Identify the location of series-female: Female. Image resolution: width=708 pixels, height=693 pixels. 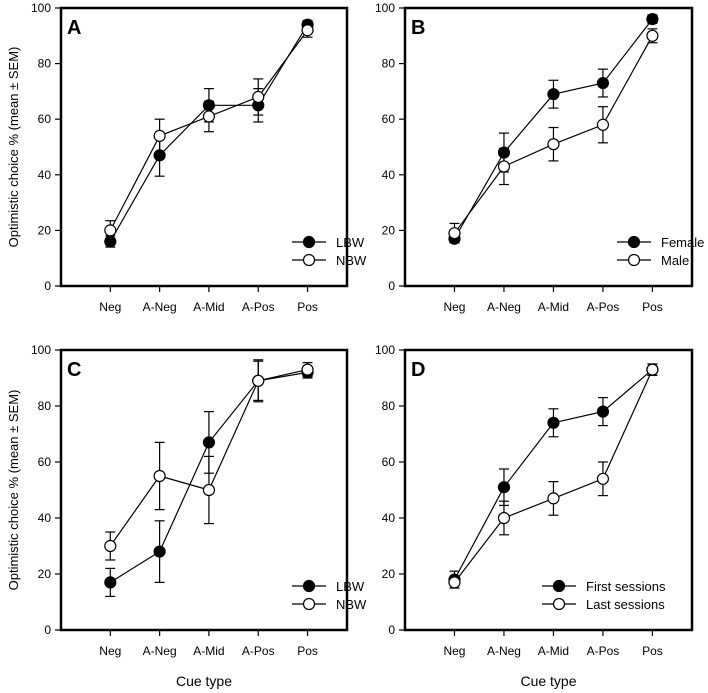
(576, 131).